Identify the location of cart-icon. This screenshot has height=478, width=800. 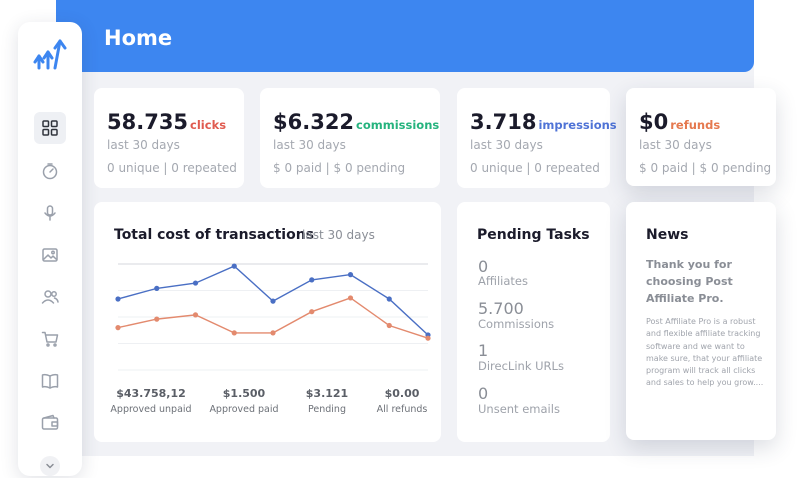
(50, 339).